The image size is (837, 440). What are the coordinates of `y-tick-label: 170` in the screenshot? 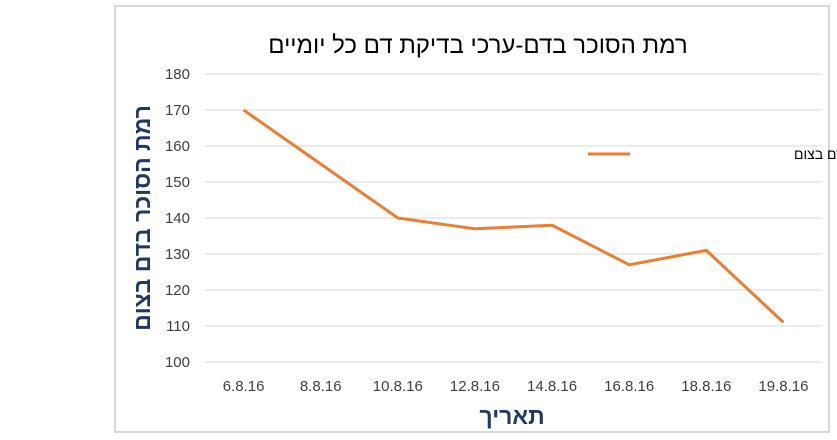 It's located at (177, 110).